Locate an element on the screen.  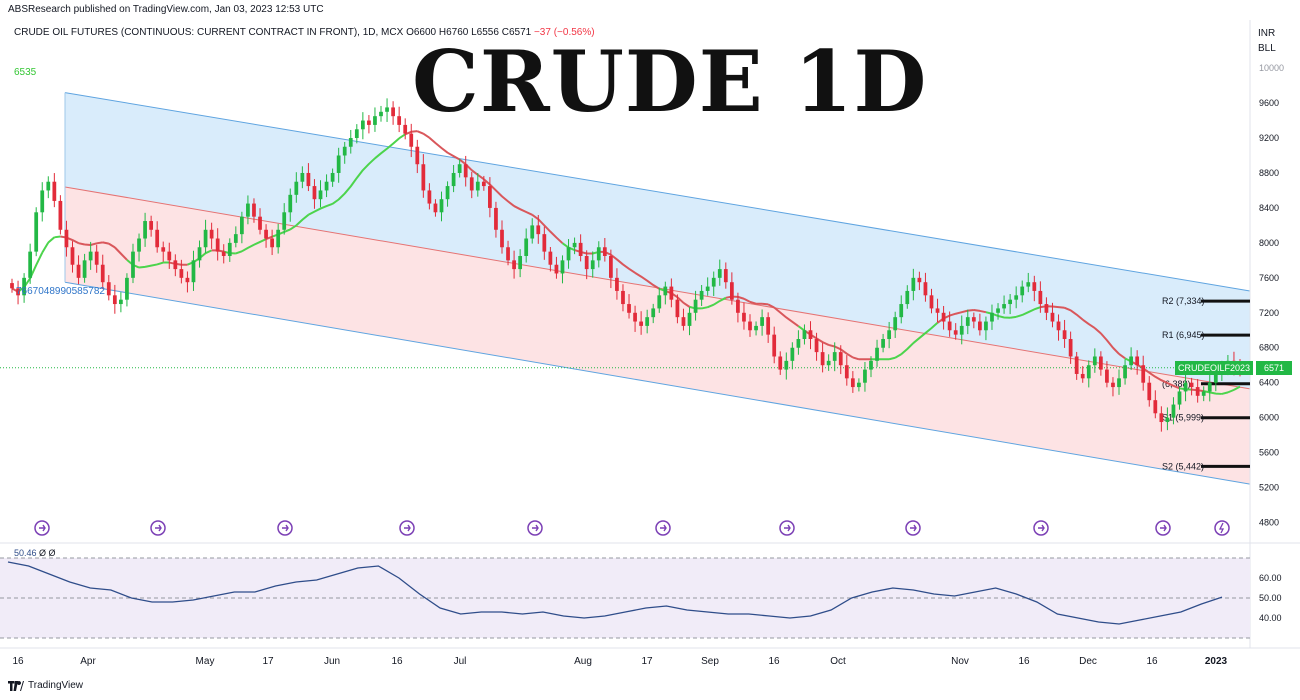
time-axis-tick: Jul is located at coordinates (460, 661).